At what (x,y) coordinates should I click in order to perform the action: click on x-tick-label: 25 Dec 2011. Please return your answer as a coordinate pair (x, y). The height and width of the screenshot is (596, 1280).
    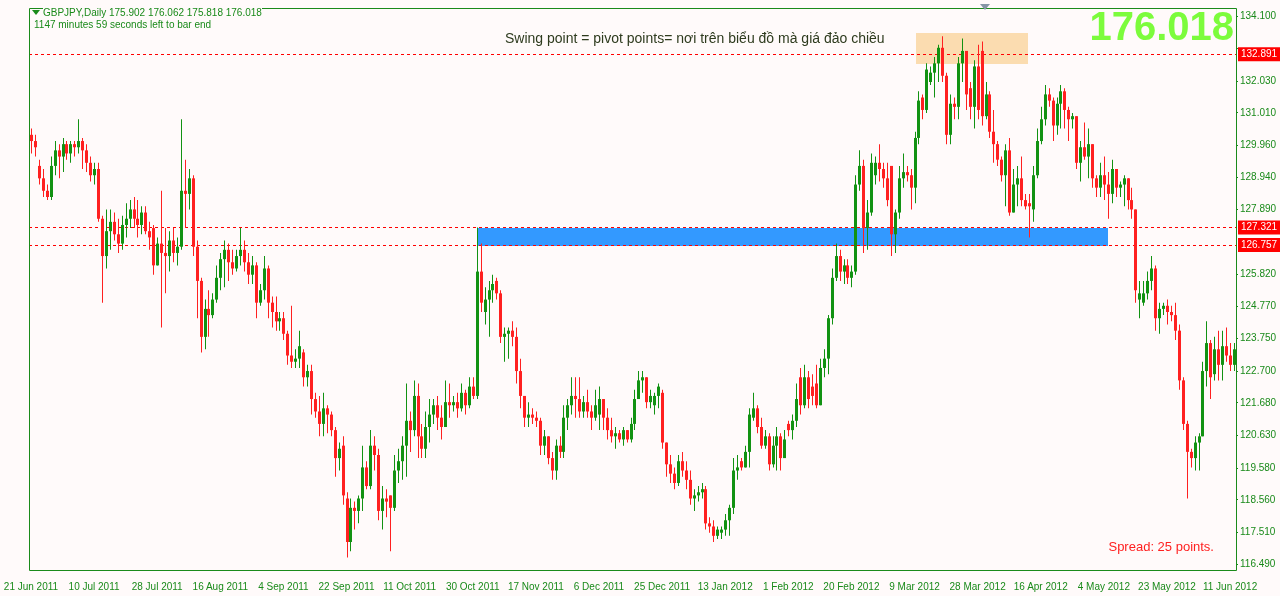
    Looking at the image, I should click on (662, 586).